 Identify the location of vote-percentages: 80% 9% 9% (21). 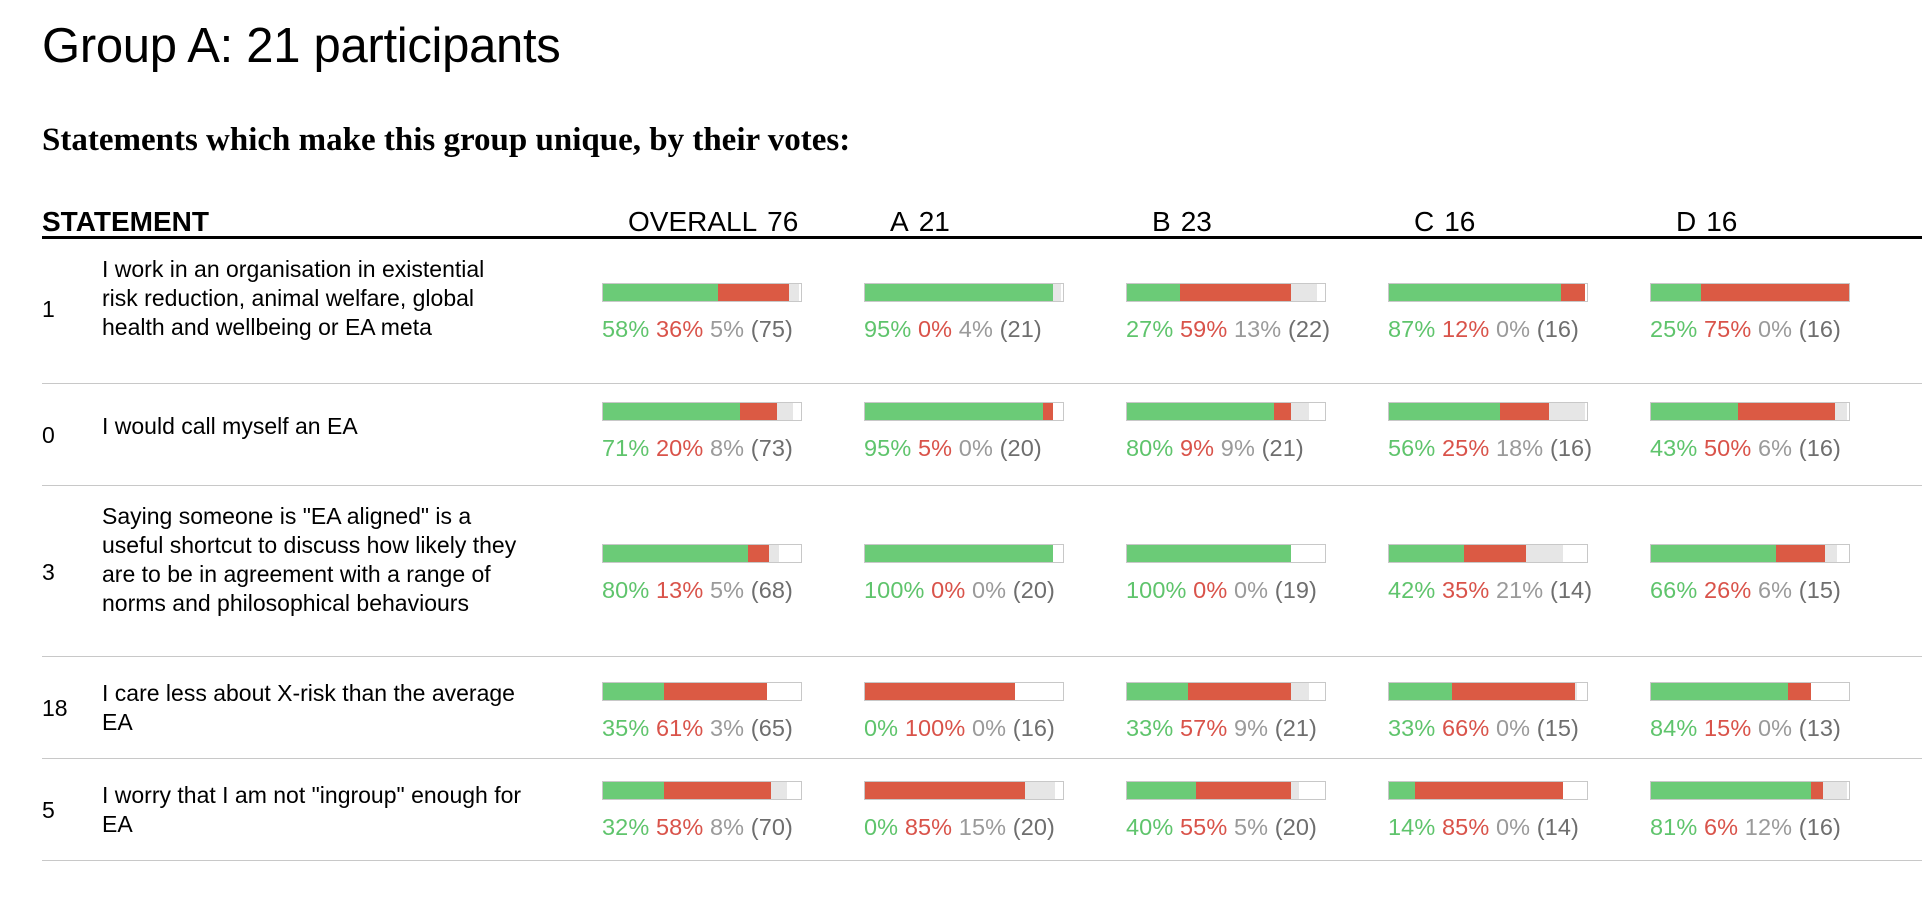
(1257, 448).